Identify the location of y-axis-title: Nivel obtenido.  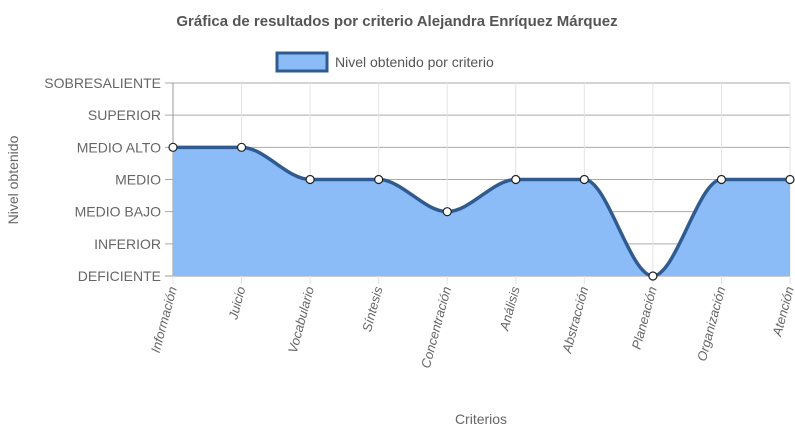
(13, 179).